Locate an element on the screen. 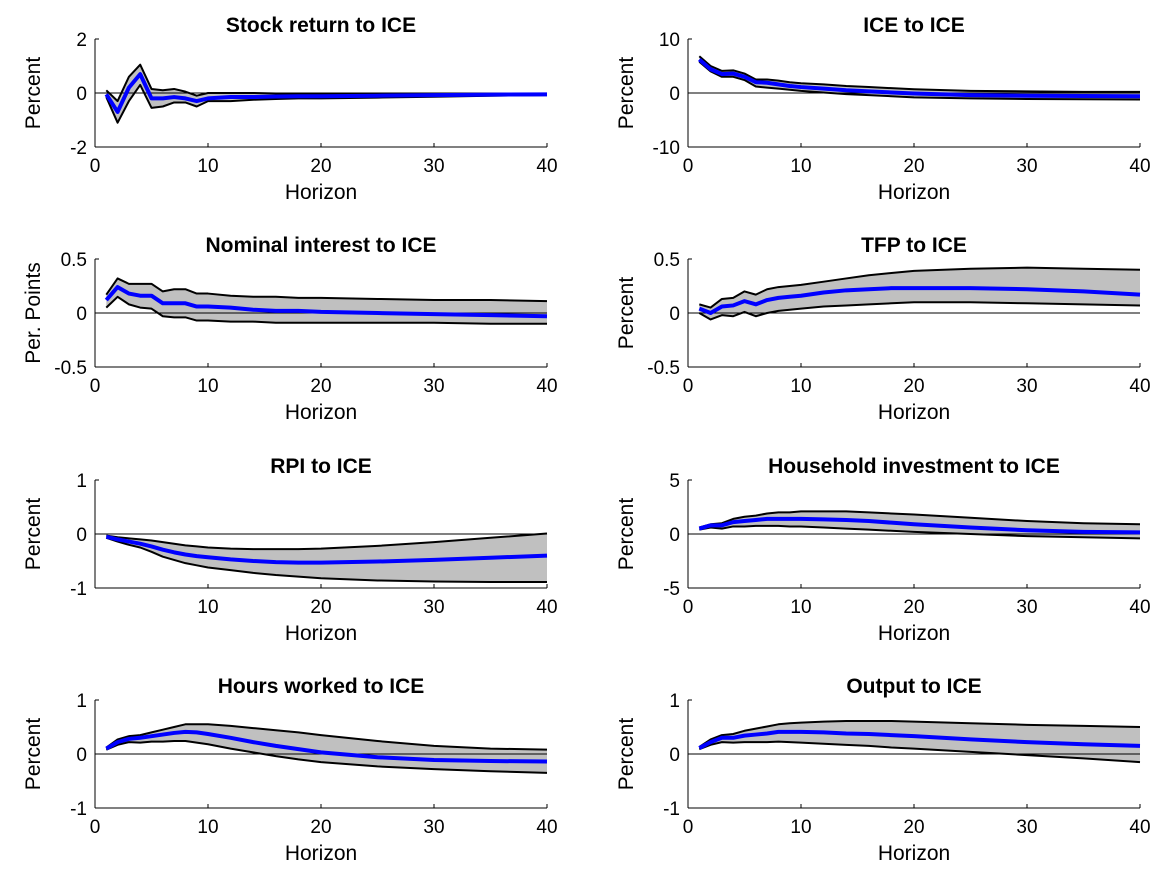 Image resolution: width=1158 pixels, height=885 pixels. panel-title: Nominal interest to ICE is located at coordinates (320, 245).